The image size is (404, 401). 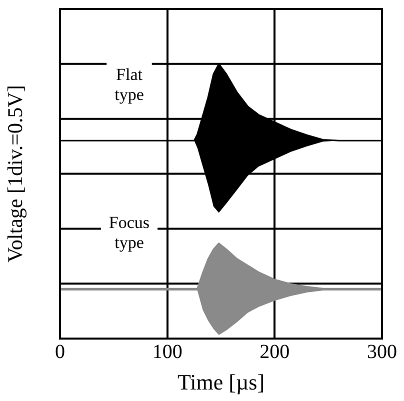 What do you see at coordinates (15, 174) in the screenshot?
I see `y-axis-title: Voltage [1div.=0.5V]` at bounding box center [15, 174].